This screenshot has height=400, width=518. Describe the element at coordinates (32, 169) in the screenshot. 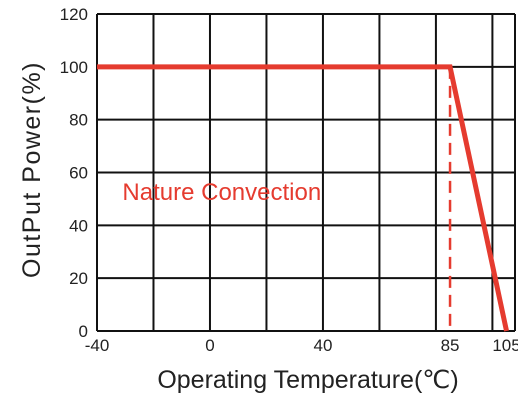

I see `y-axis-title: OutPut Power(%)` at that location.